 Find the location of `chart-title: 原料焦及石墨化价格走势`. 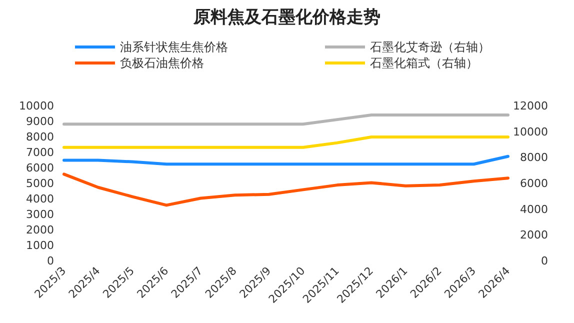

chart-title: 原料焦及石墨化价格走势 is located at coordinates (286, 18).